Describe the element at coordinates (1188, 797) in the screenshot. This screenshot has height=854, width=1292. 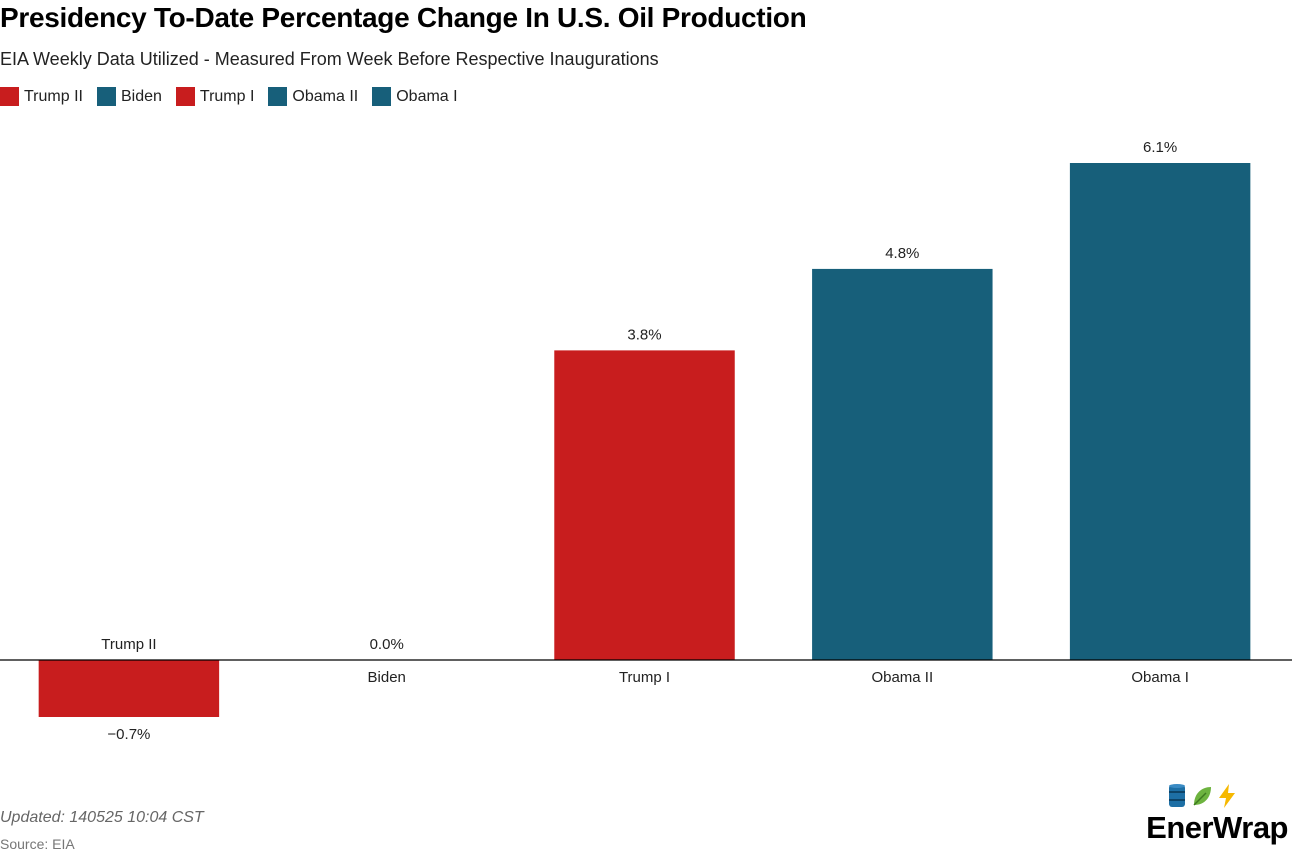
I see `logo-icons` at that location.